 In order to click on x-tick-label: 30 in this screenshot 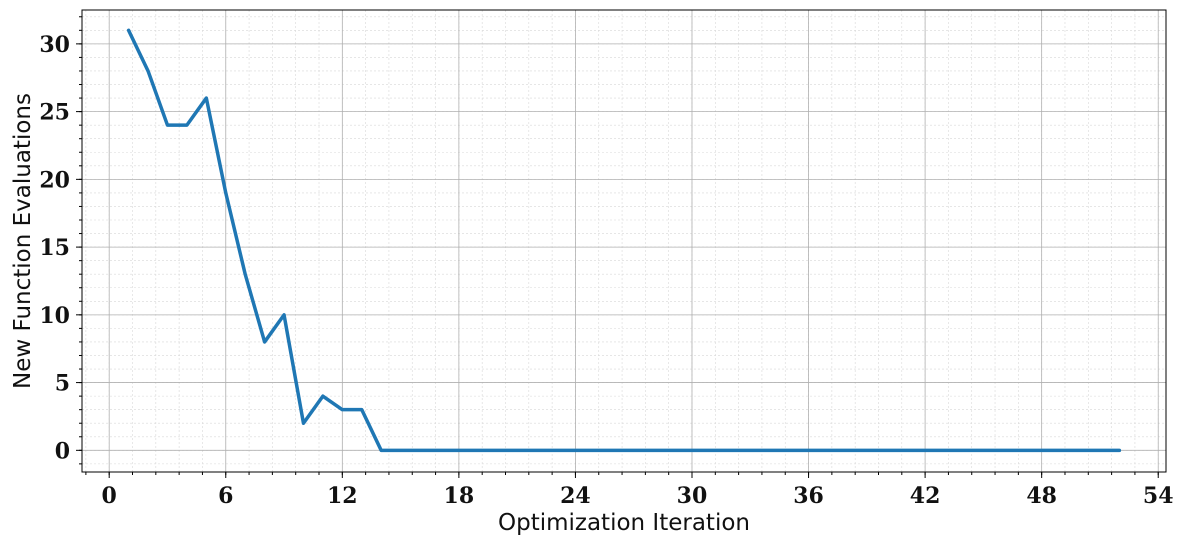, I will do `click(692, 496)`.